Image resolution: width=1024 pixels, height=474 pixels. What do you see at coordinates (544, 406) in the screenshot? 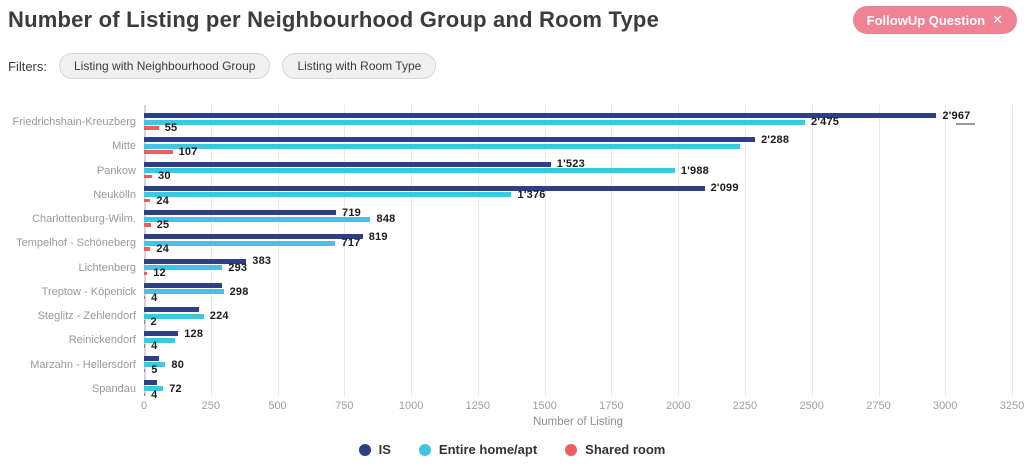
I see `x-tick-label-1500: 1500` at bounding box center [544, 406].